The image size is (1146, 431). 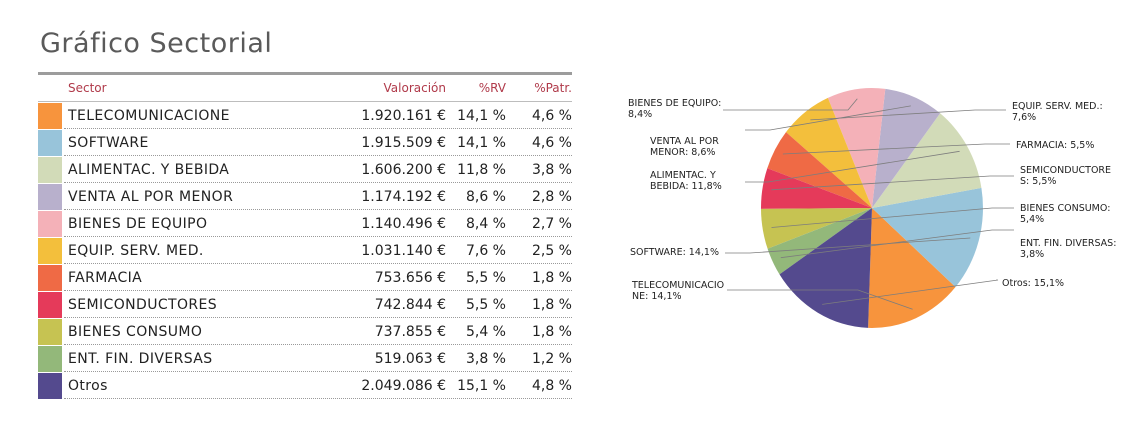 I want to click on rv-cell: 8,4 %, so click(x=485, y=223).